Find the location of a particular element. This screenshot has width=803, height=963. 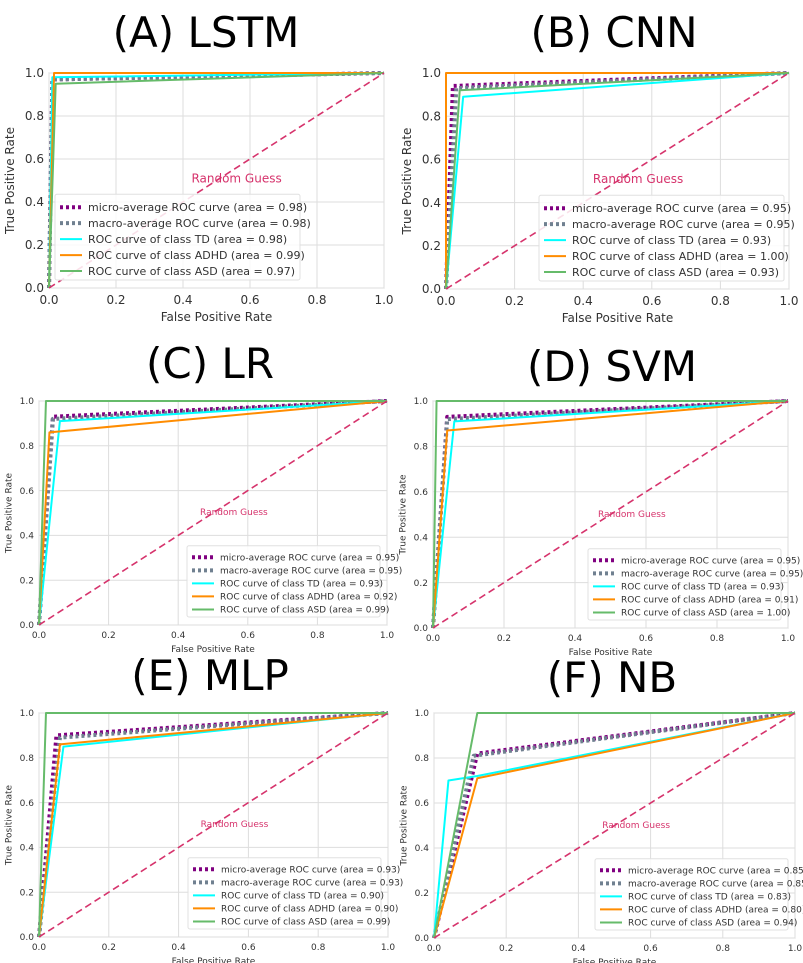

roc-series-micro is located at coordinates (610, 514).